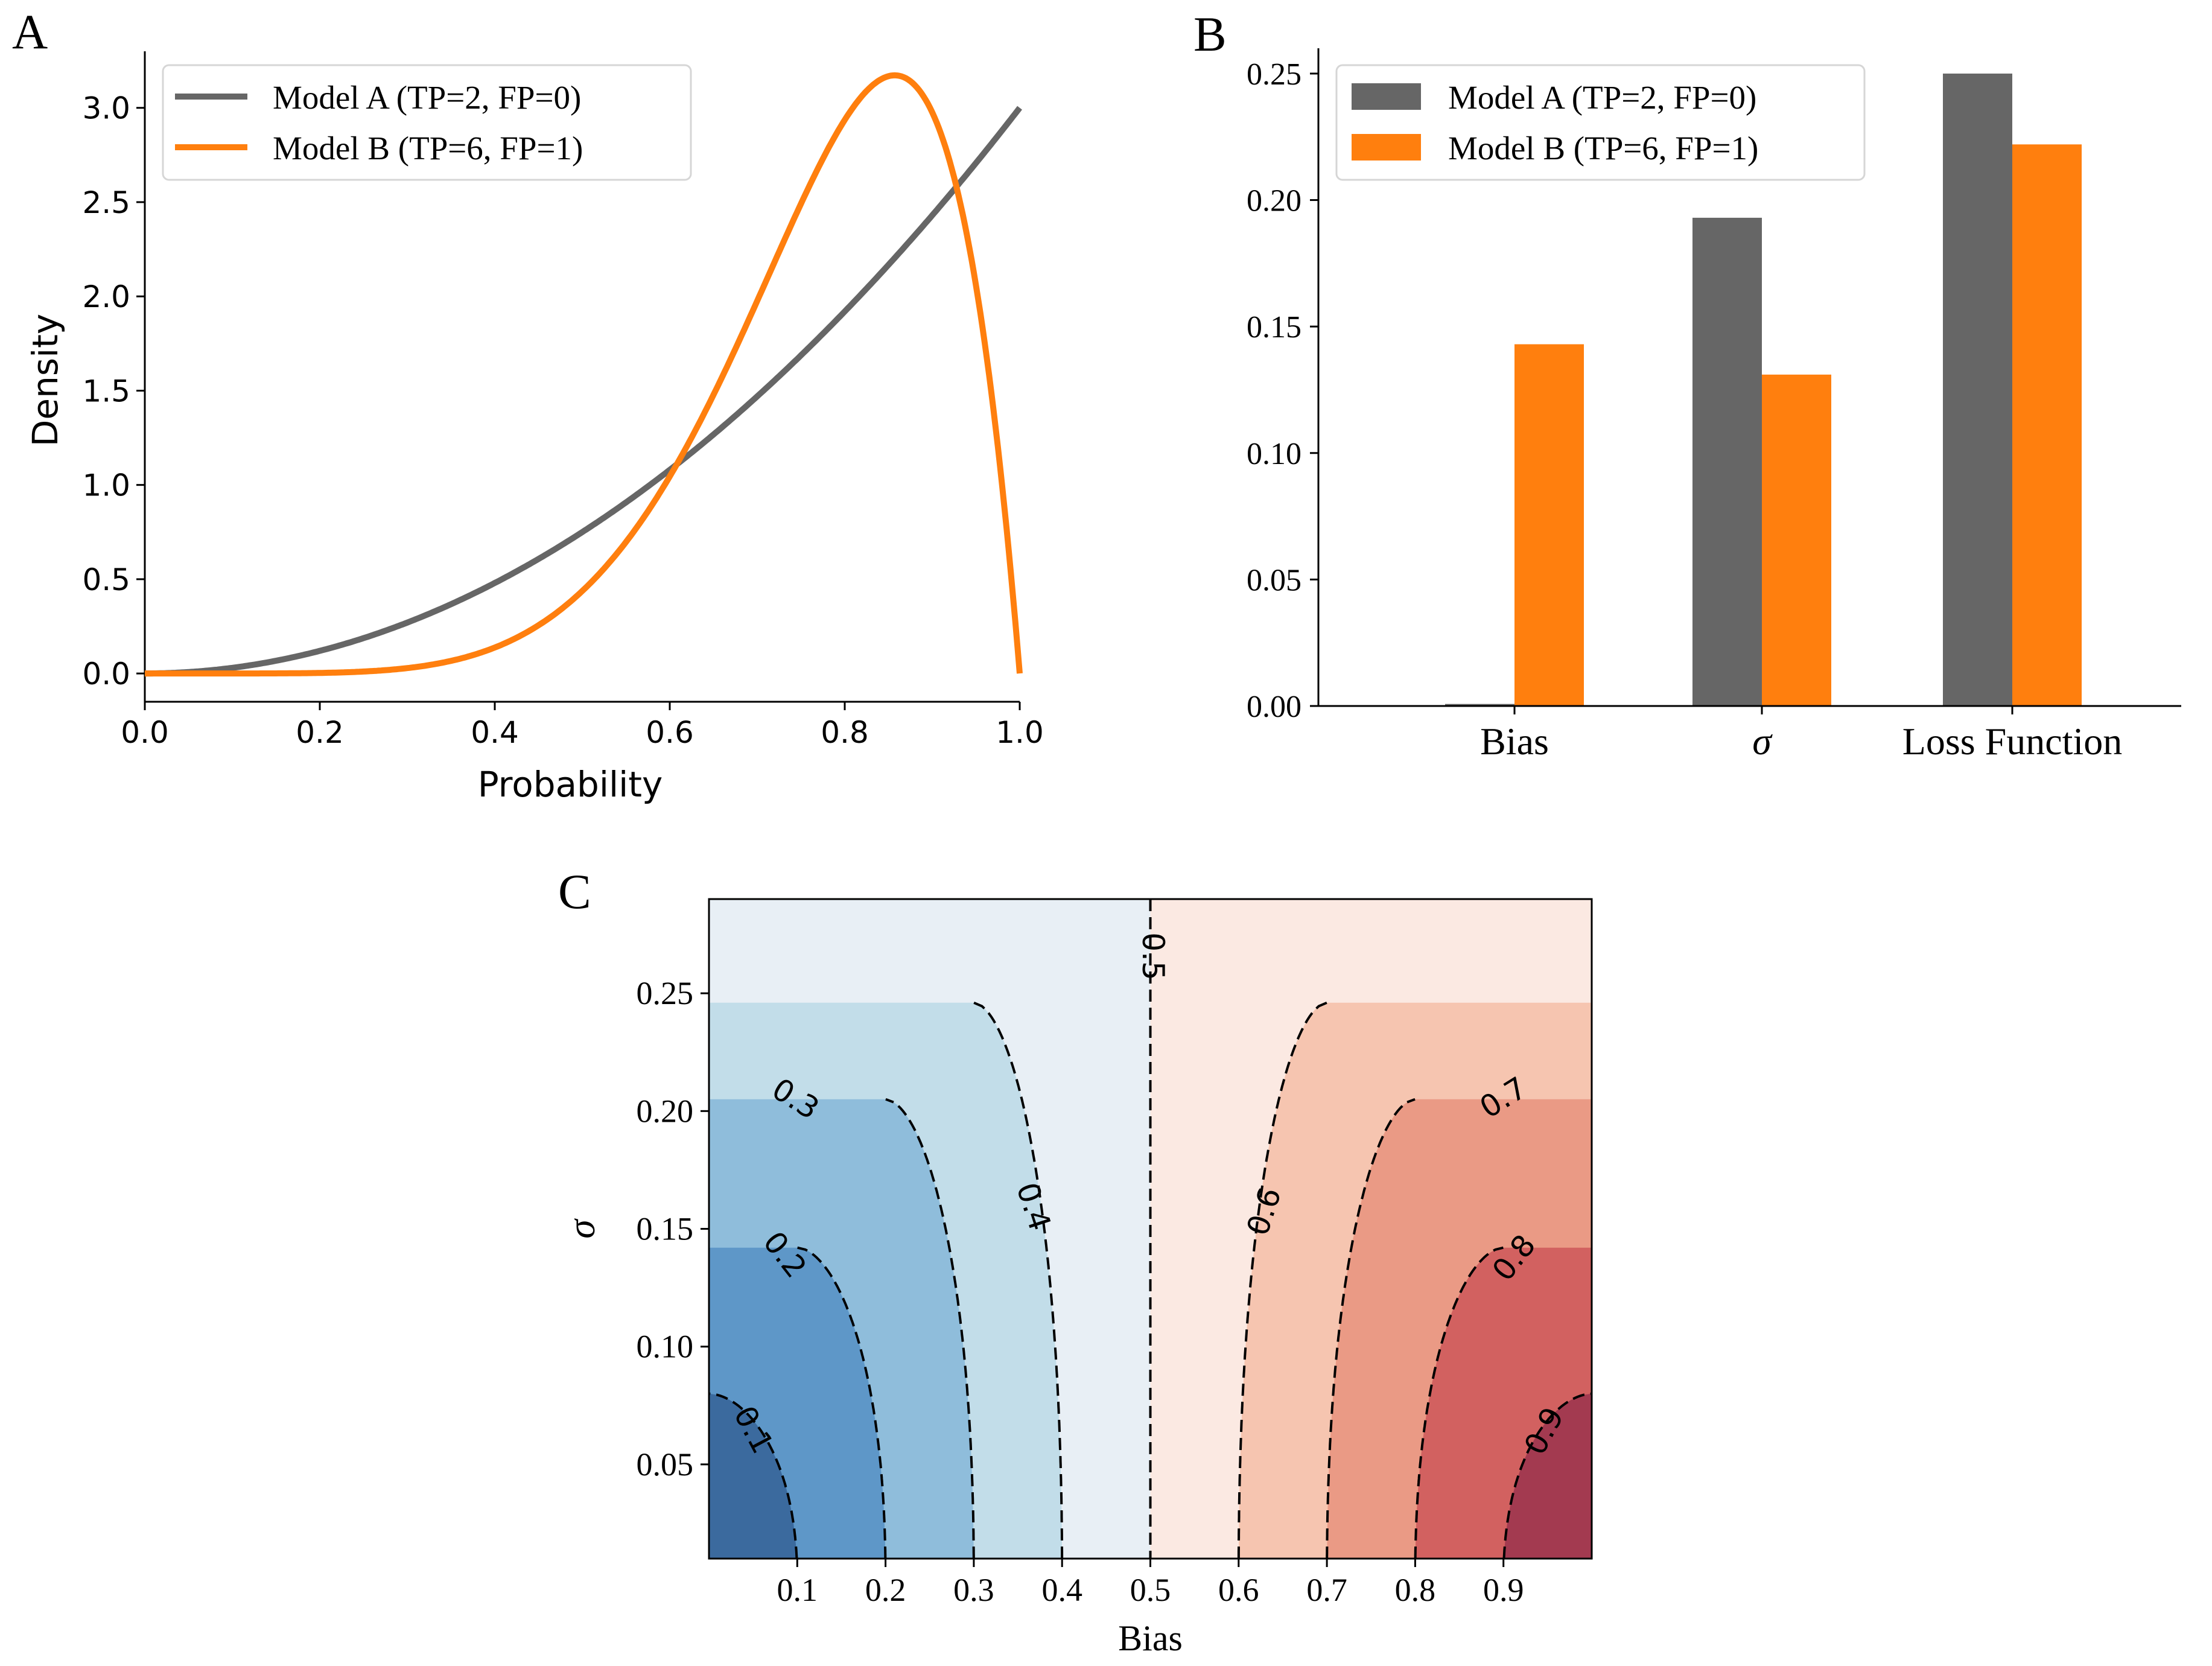  Describe the element at coordinates (1274, 328) in the screenshot. I see `panel-b-y-tick-label: 0.15` at that location.